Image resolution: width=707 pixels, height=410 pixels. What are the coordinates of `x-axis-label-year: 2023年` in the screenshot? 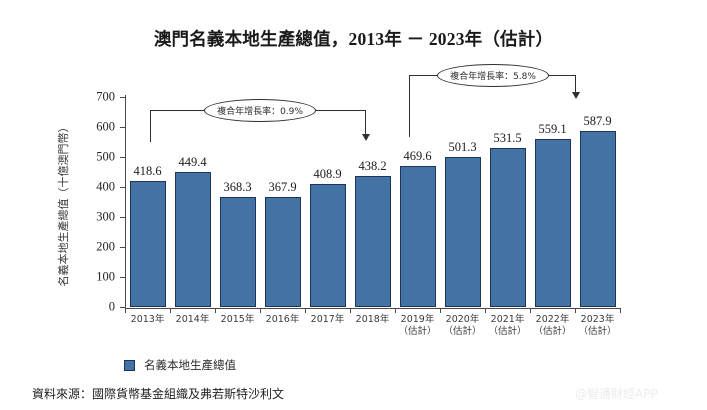 It's located at (597, 319).